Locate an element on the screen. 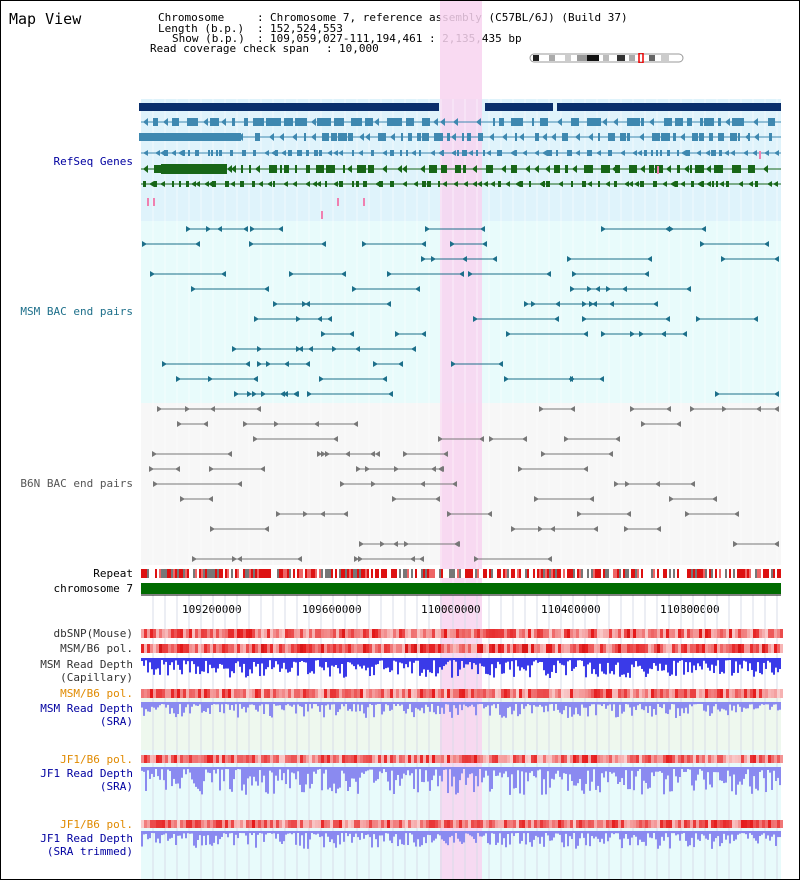 This screenshot has width=800, height=880. axis-tick: 110400000 is located at coordinates (571, 609).